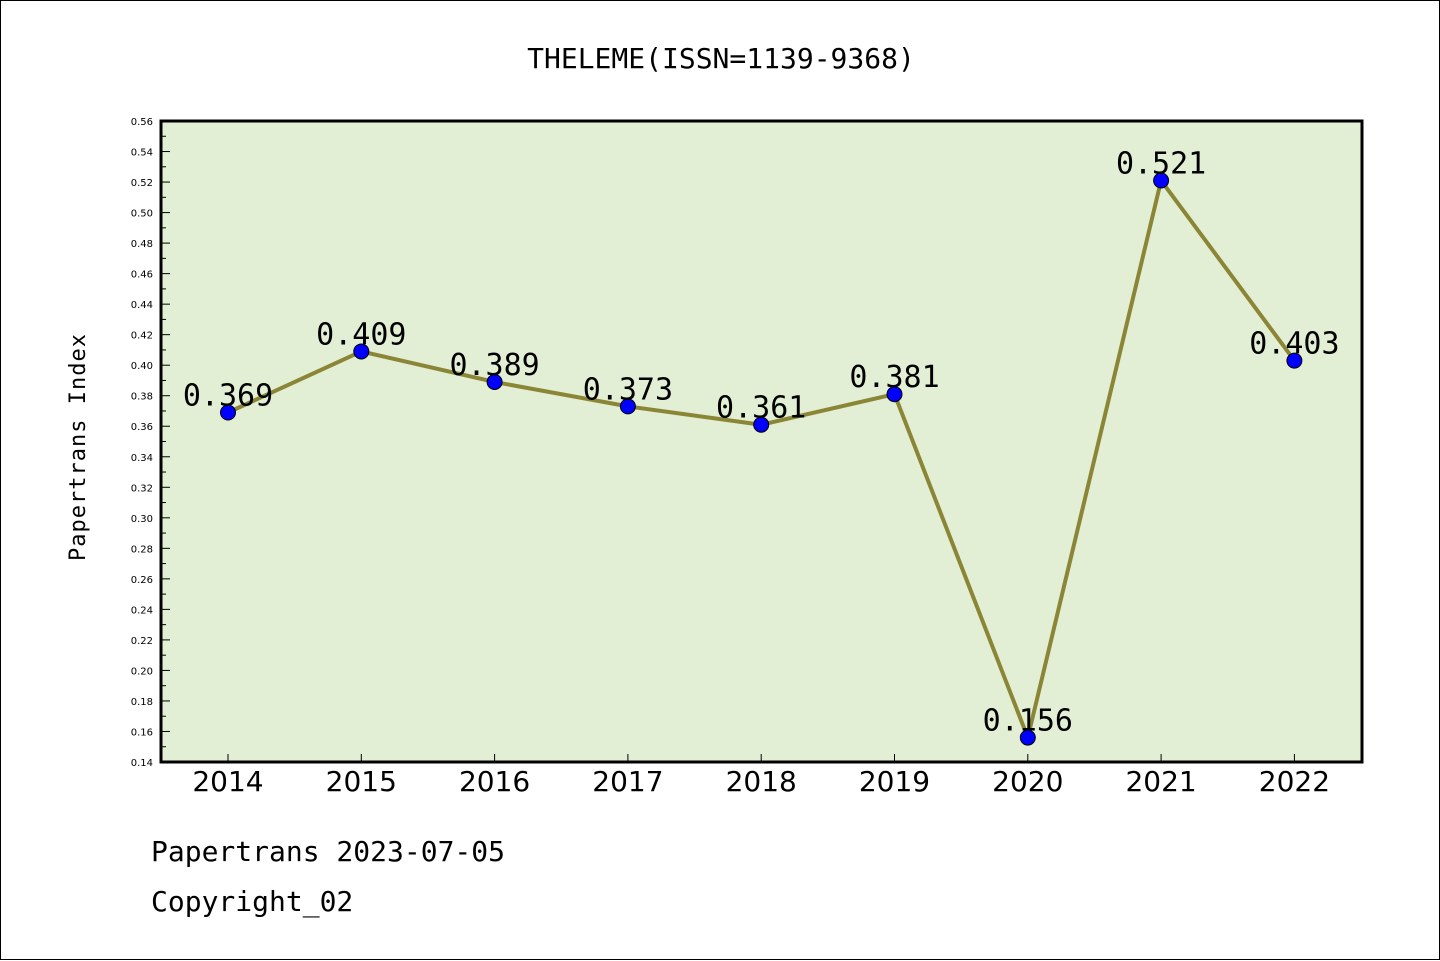 This screenshot has width=1440, height=961. What do you see at coordinates (142, 519) in the screenshot?
I see `y-tick-label: 0.30` at bounding box center [142, 519].